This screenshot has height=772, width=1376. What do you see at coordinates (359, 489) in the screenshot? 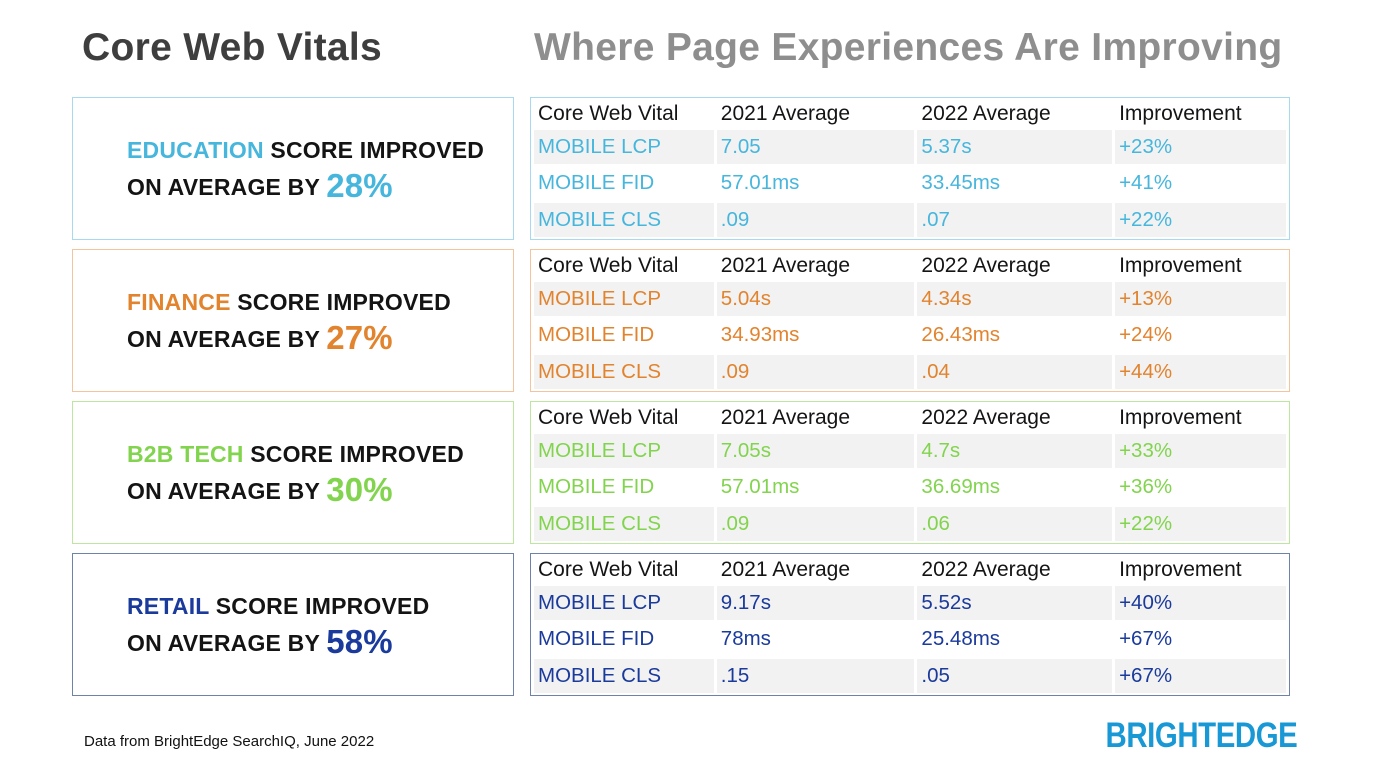
I see `improvement-percent: 30%` at bounding box center [359, 489].